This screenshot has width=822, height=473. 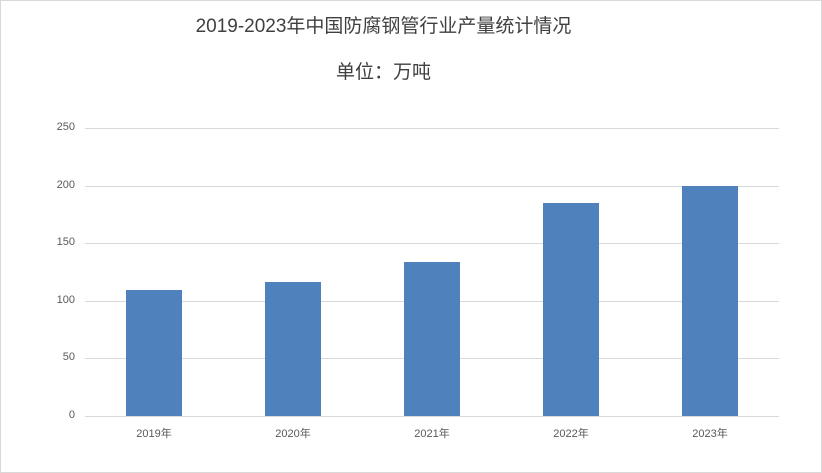 I want to click on x-tick-label: 2019年, so click(x=154, y=434).